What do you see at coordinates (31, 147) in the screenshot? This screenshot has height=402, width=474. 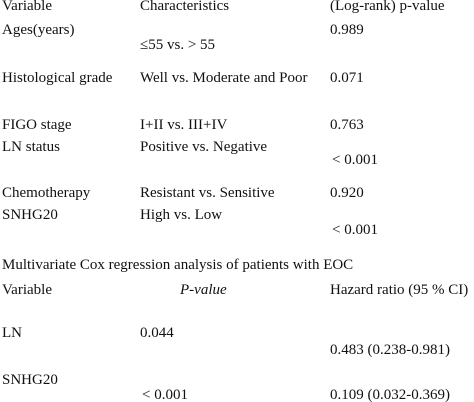 I see `variable: LN status` at bounding box center [31, 147].